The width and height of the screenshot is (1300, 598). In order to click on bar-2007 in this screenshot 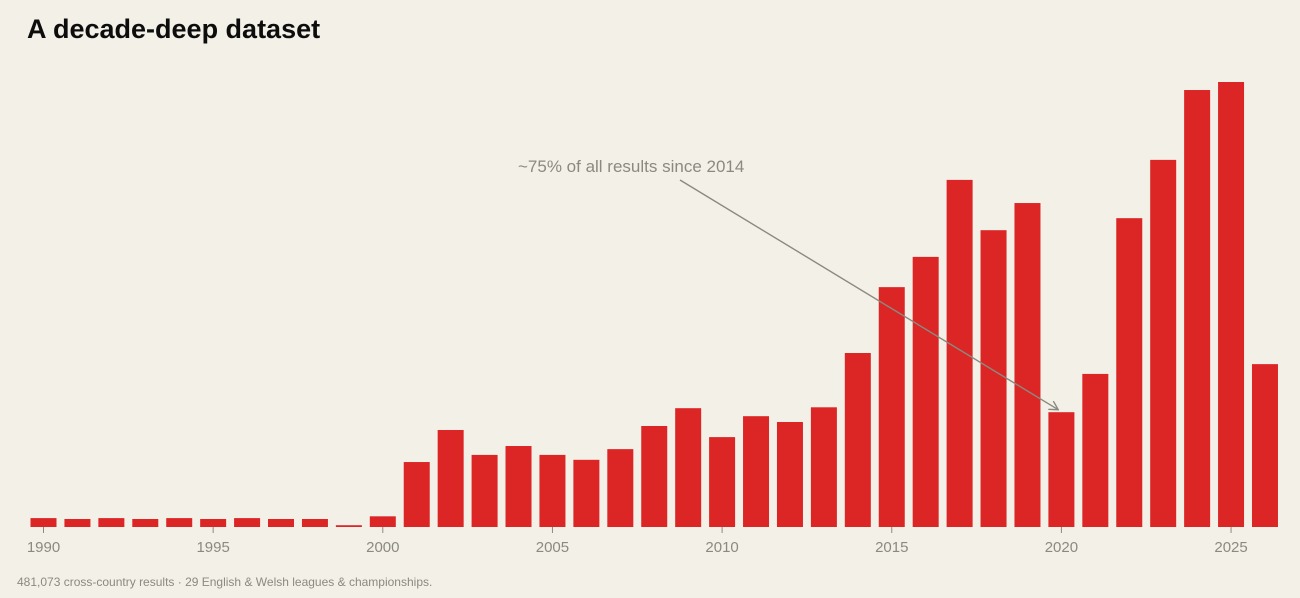, I will do `click(620, 488)`.